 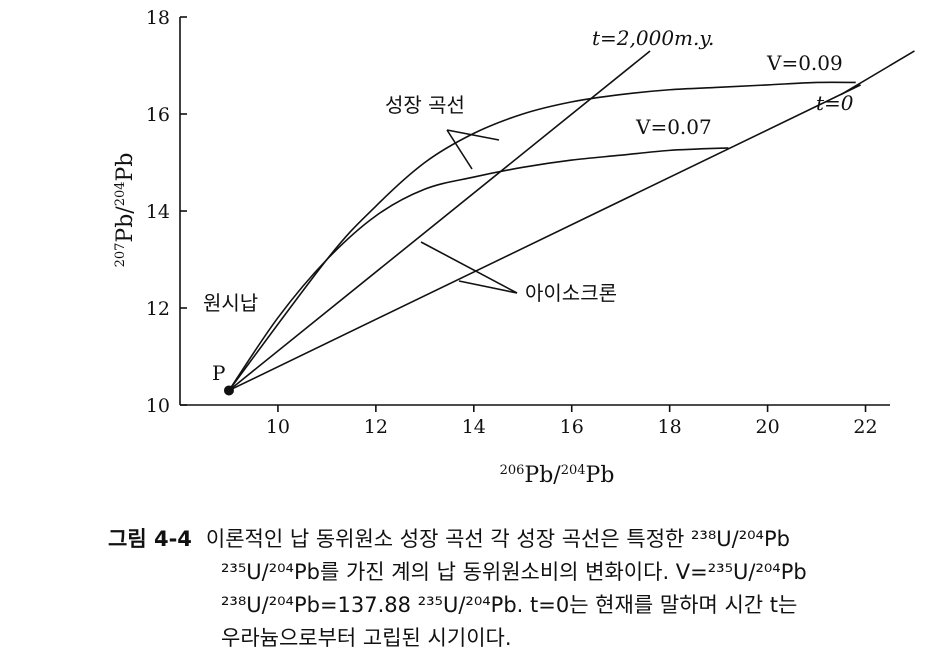 What do you see at coordinates (571, 293) in the screenshot?
I see `label-isochron: 아이소크론` at bounding box center [571, 293].